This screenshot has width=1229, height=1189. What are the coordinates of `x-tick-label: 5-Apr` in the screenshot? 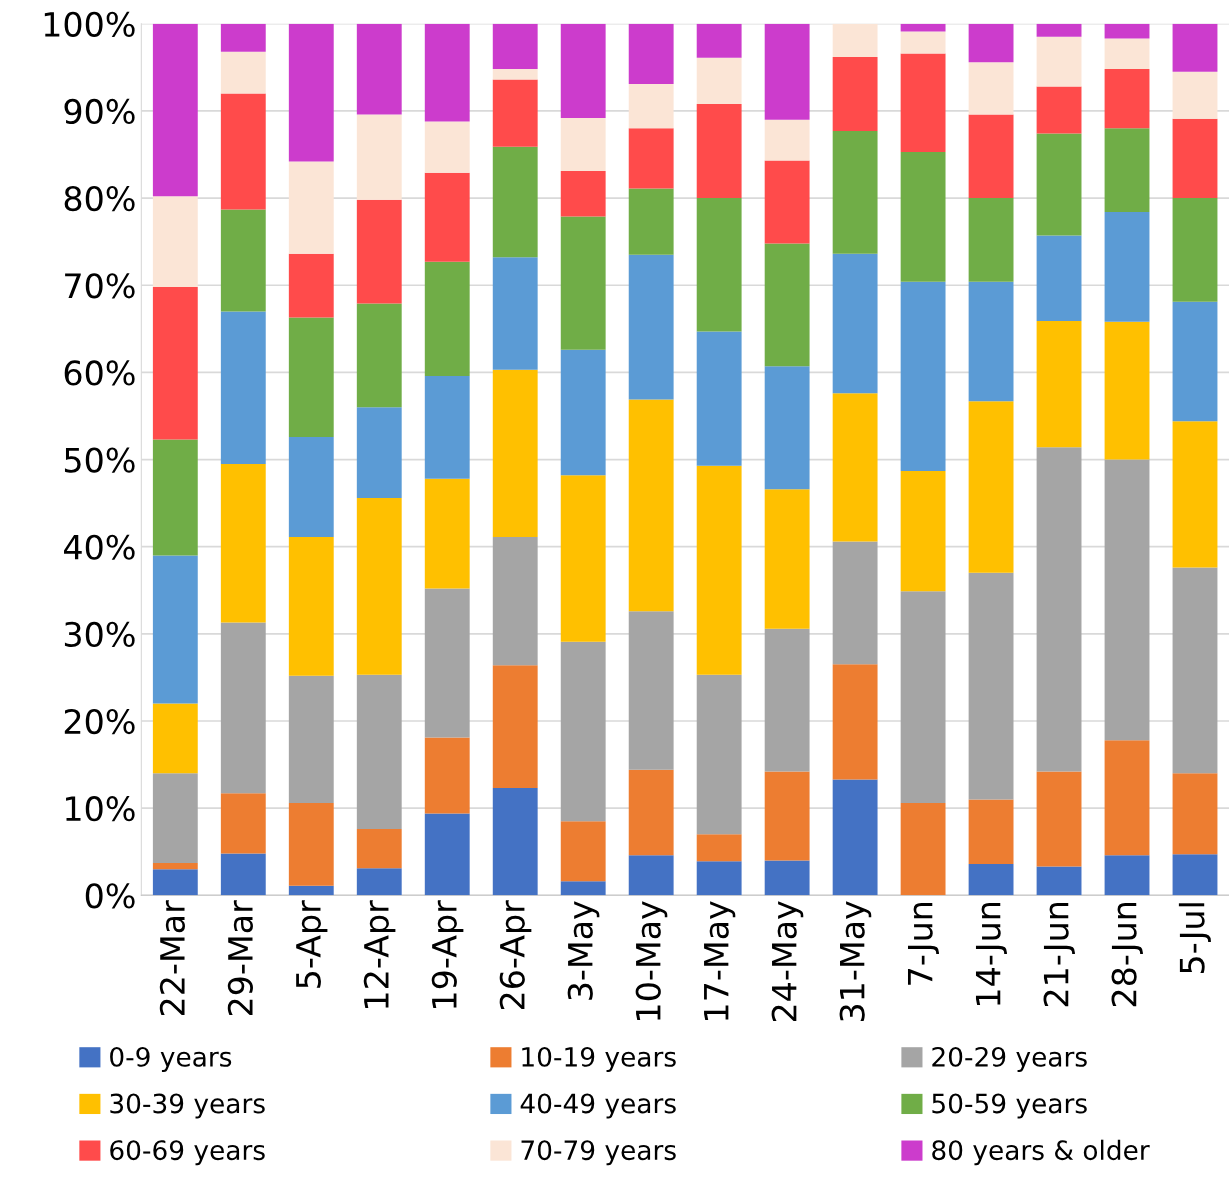 It's located at (312, 944).